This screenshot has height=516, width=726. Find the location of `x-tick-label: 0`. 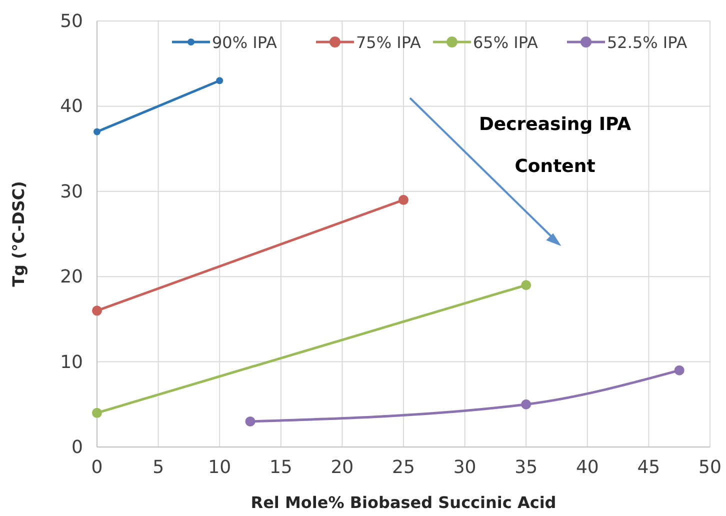

x-tick-label: 0 is located at coordinates (97, 467).